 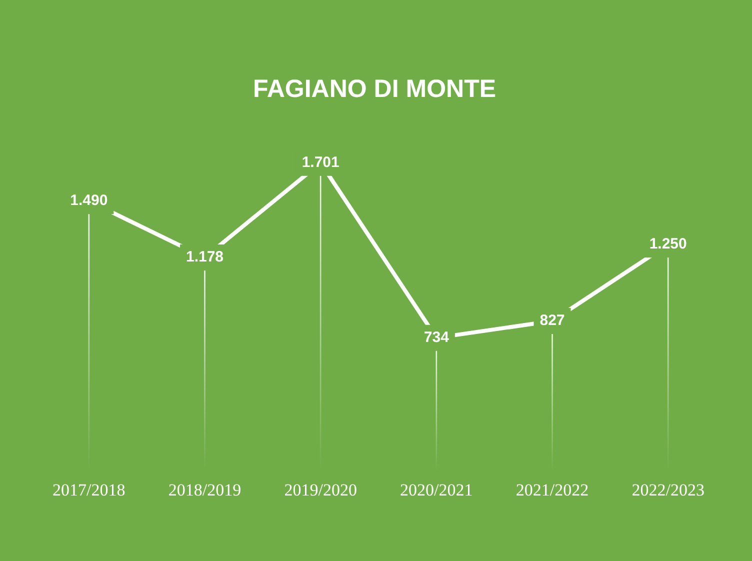 What do you see at coordinates (320, 490) in the screenshot?
I see `x-tick-label: 2019/2020` at bounding box center [320, 490].